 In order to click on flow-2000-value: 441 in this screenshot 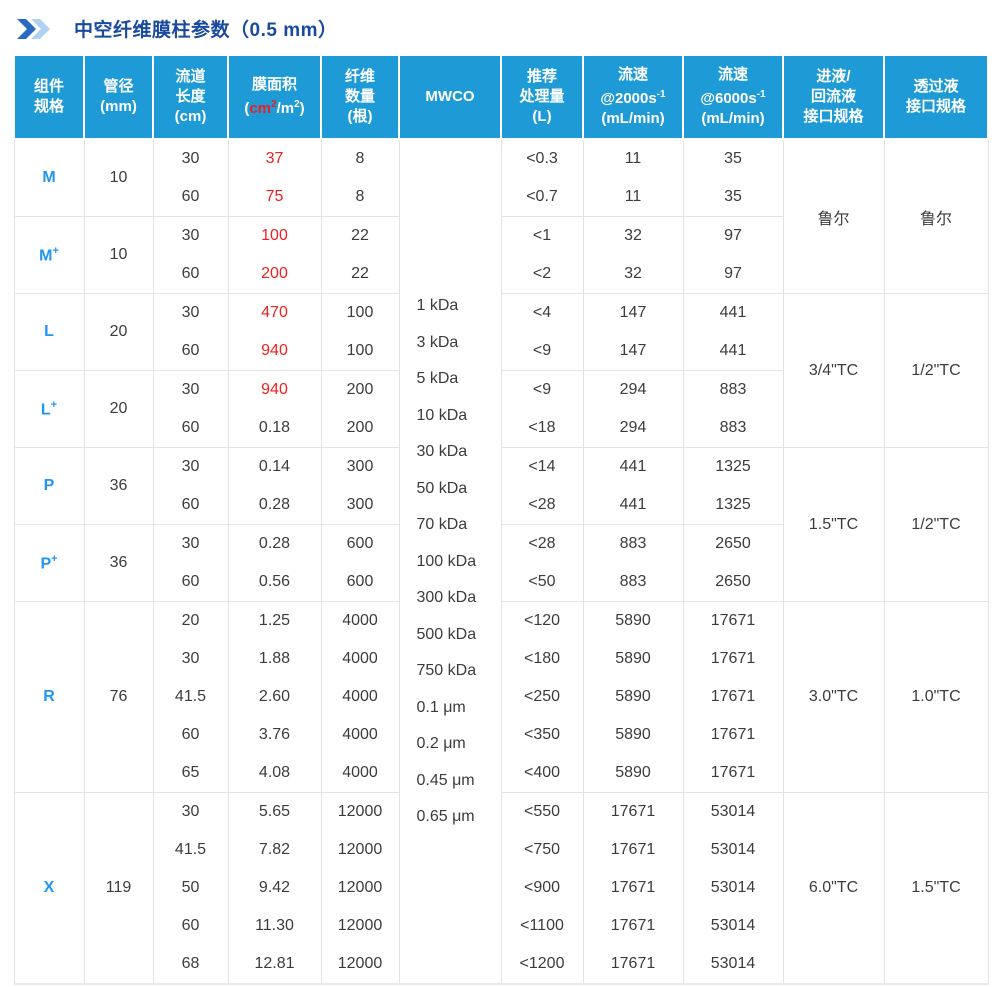, I will do `click(633, 504)`.